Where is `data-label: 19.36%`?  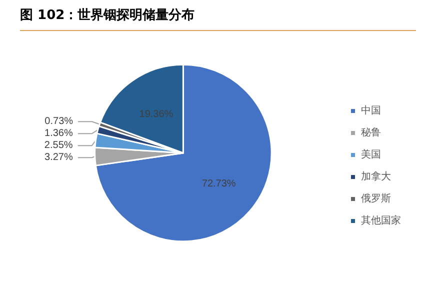 data-label: 19.36% is located at coordinates (156, 114).